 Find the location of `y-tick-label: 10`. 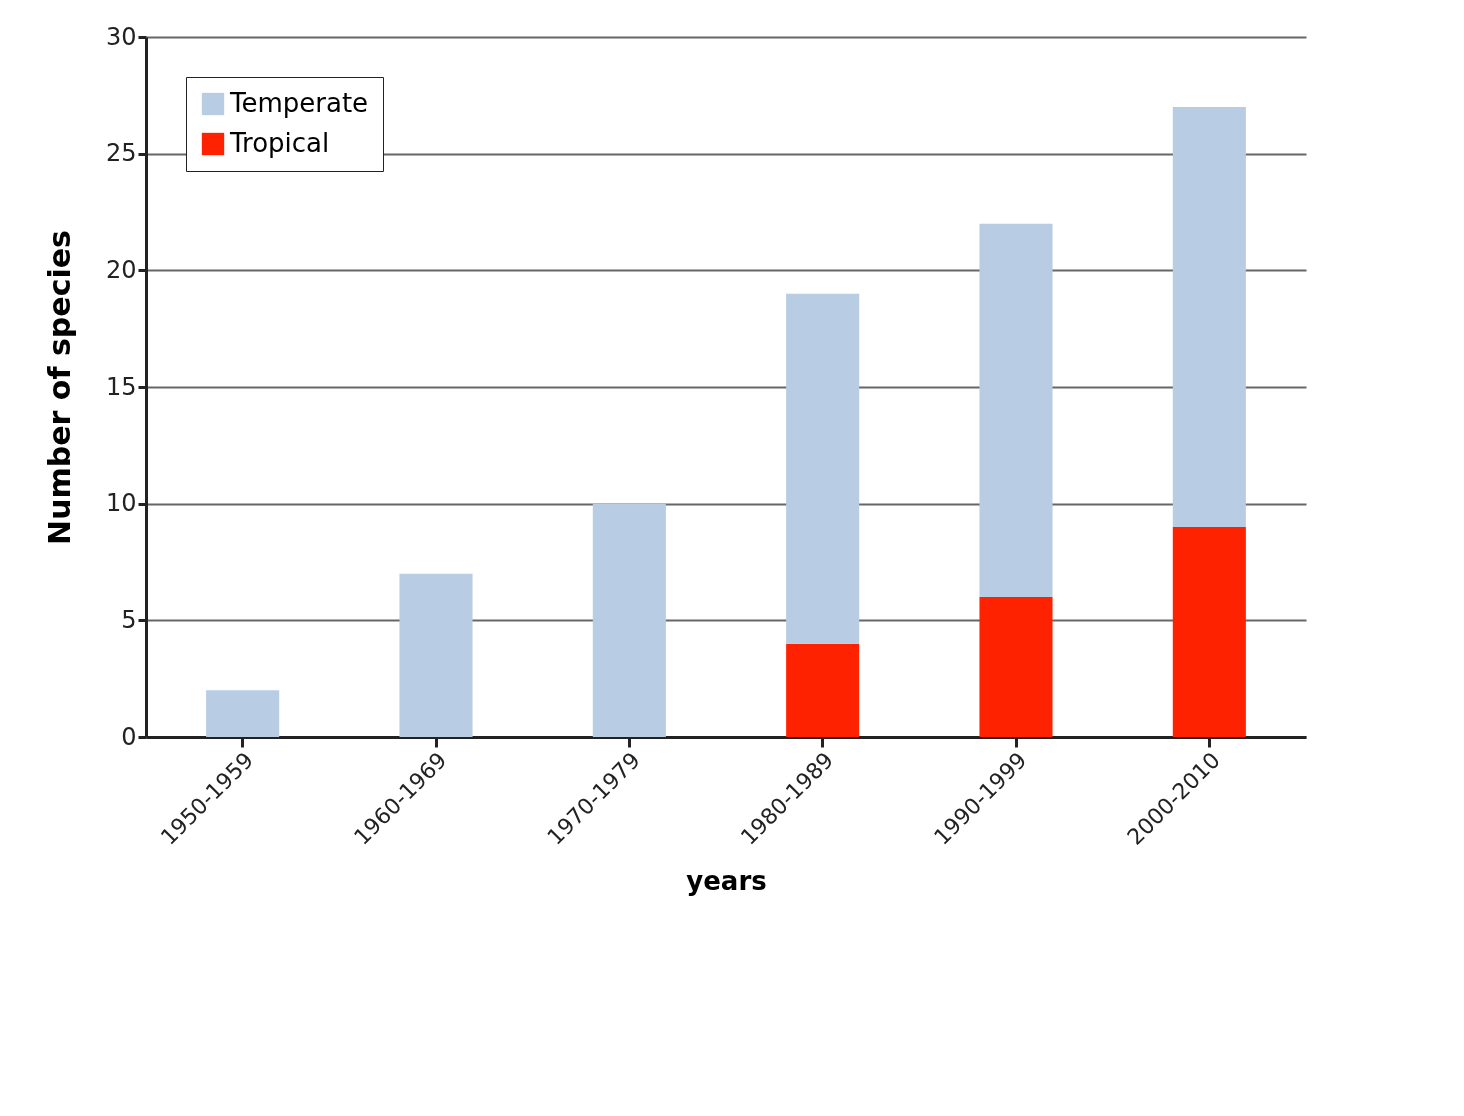

y-tick-label: 10 is located at coordinates (121, 503).